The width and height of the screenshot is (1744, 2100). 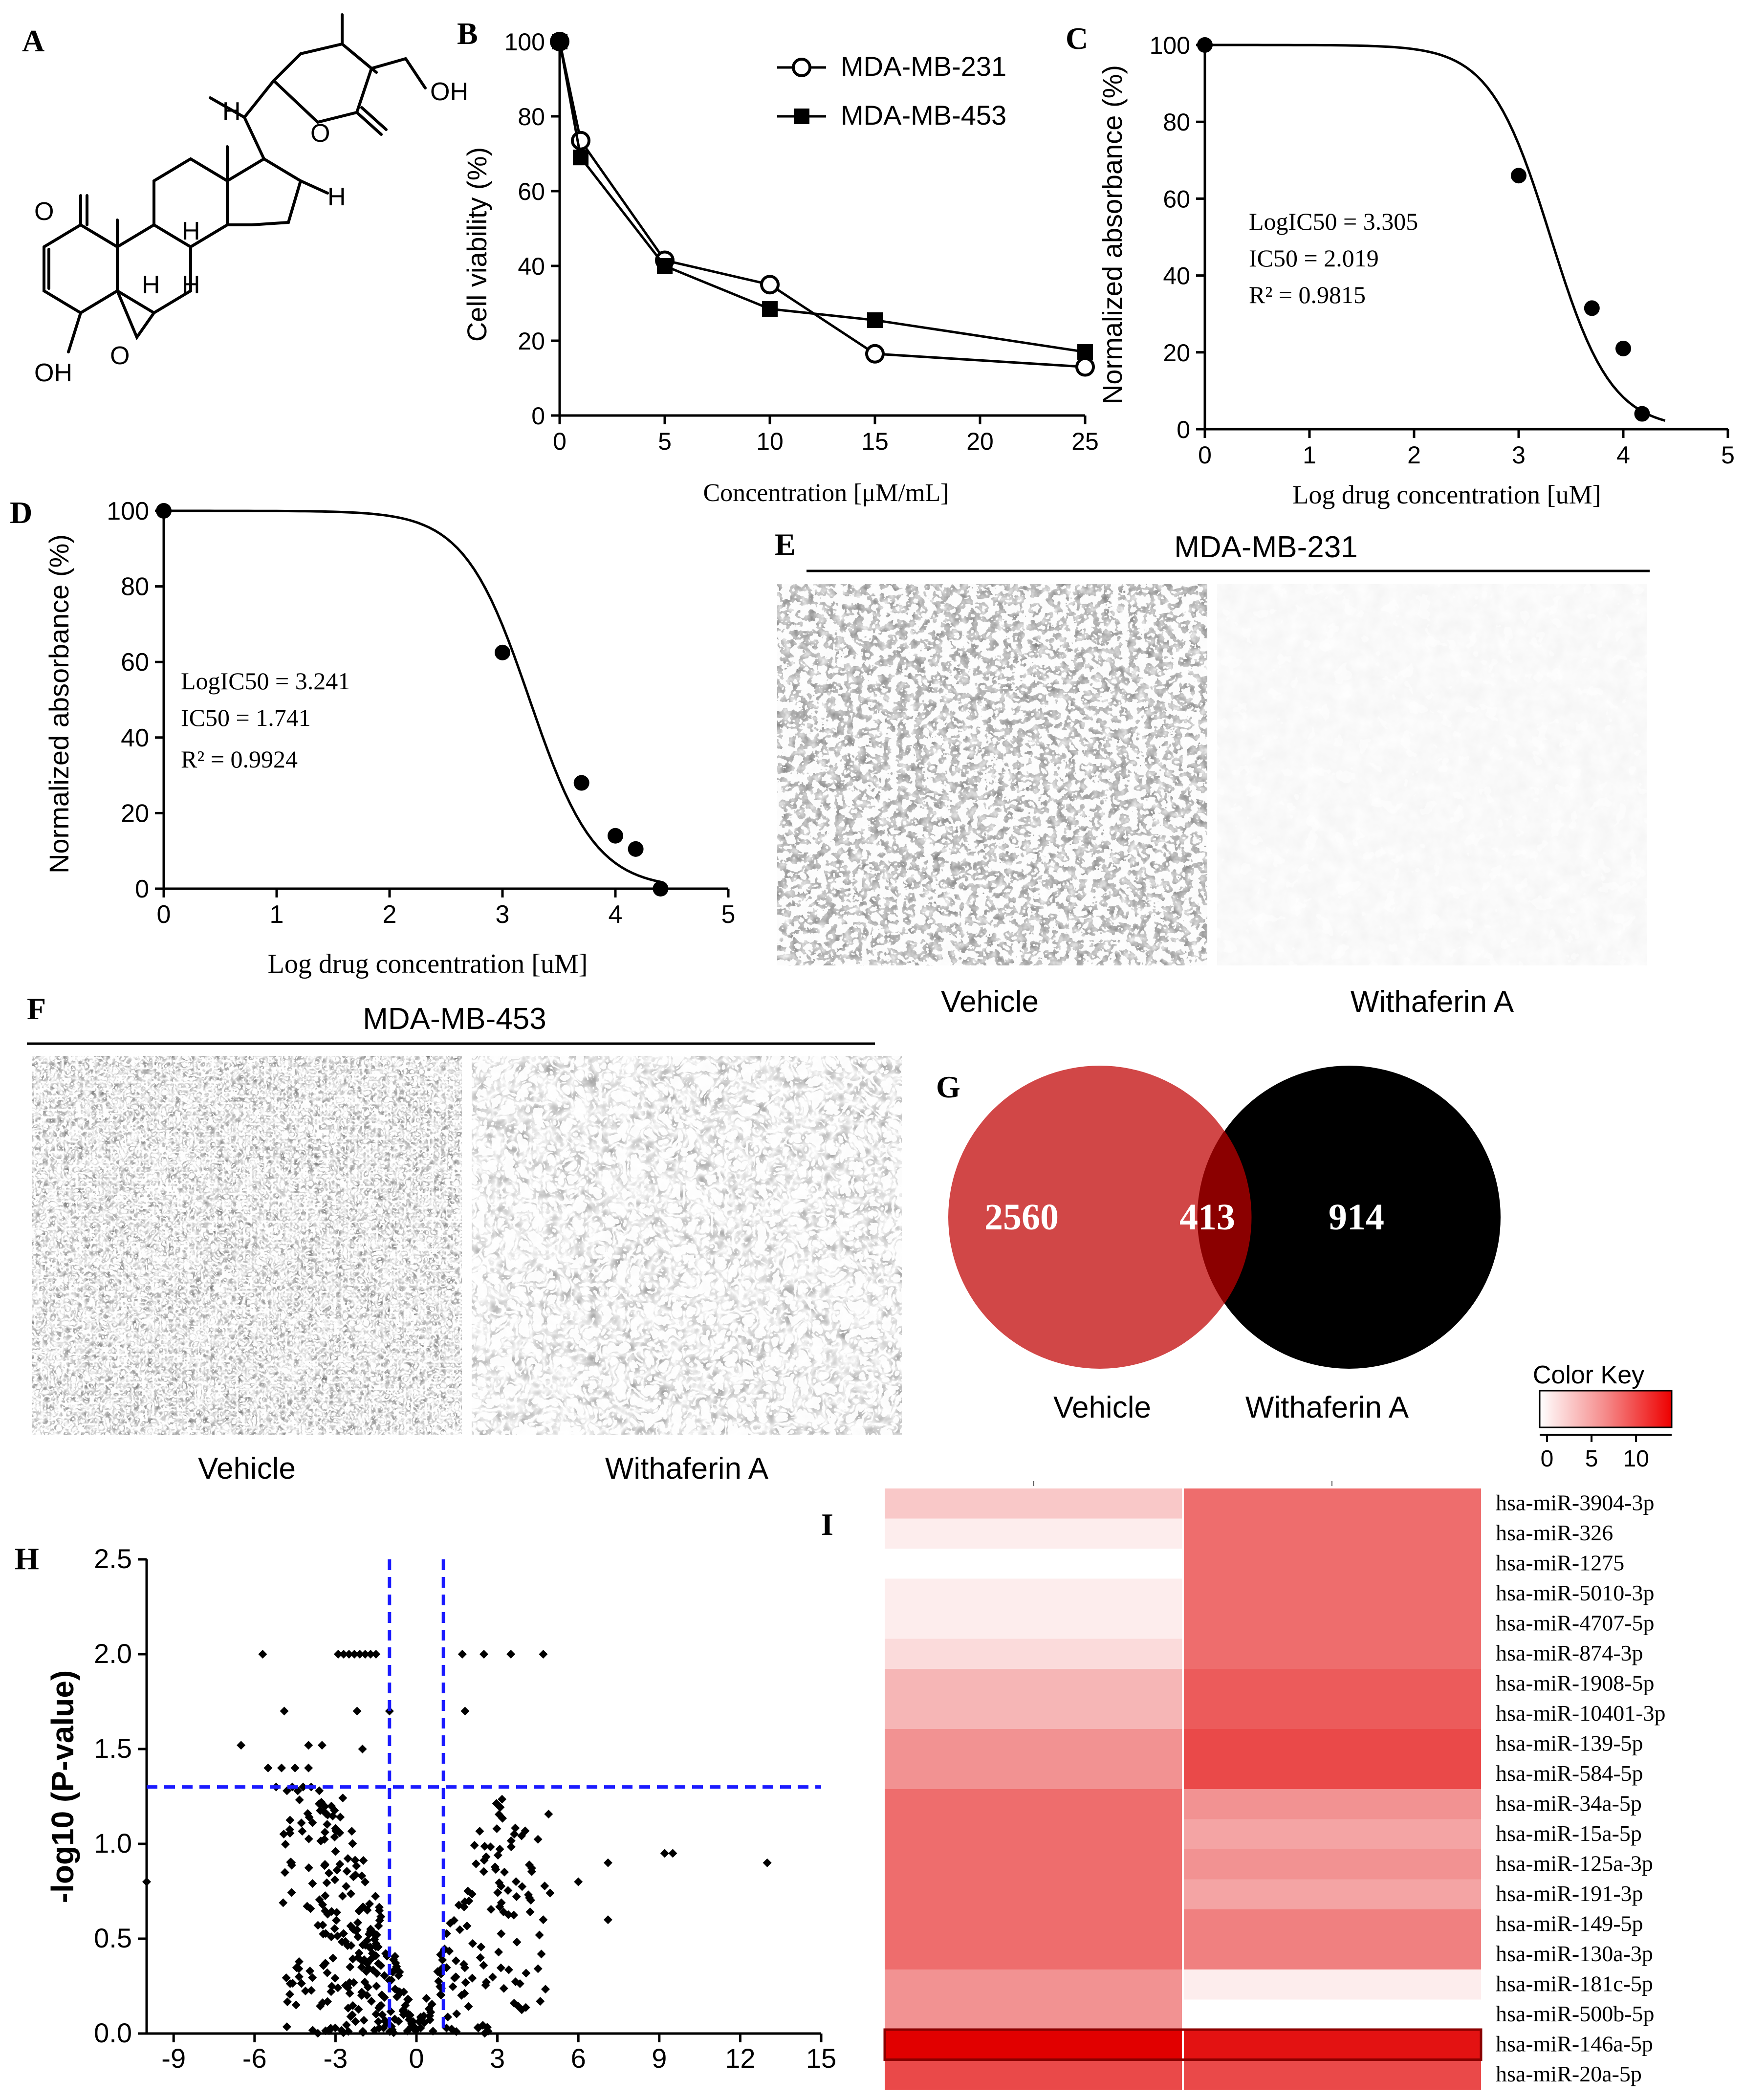 What do you see at coordinates (531, 192) in the screenshot?
I see `b-y-tick-label: 60` at bounding box center [531, 192].